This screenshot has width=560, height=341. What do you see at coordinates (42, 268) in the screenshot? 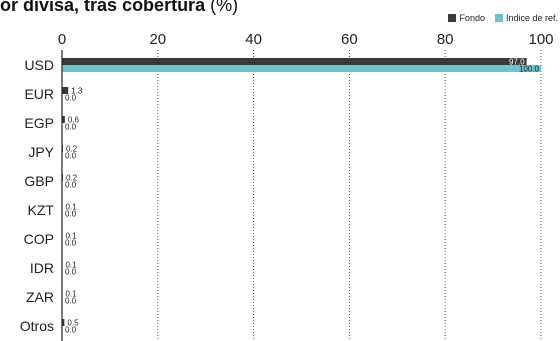
I see `category-label-idr: IDR` at bounding box center [42, 268].